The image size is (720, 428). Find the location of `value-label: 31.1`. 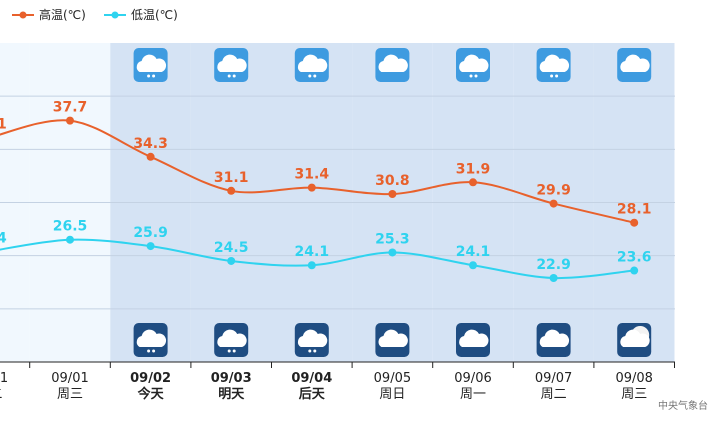

value-label: 31.1 is located at coordinates (231, 178).